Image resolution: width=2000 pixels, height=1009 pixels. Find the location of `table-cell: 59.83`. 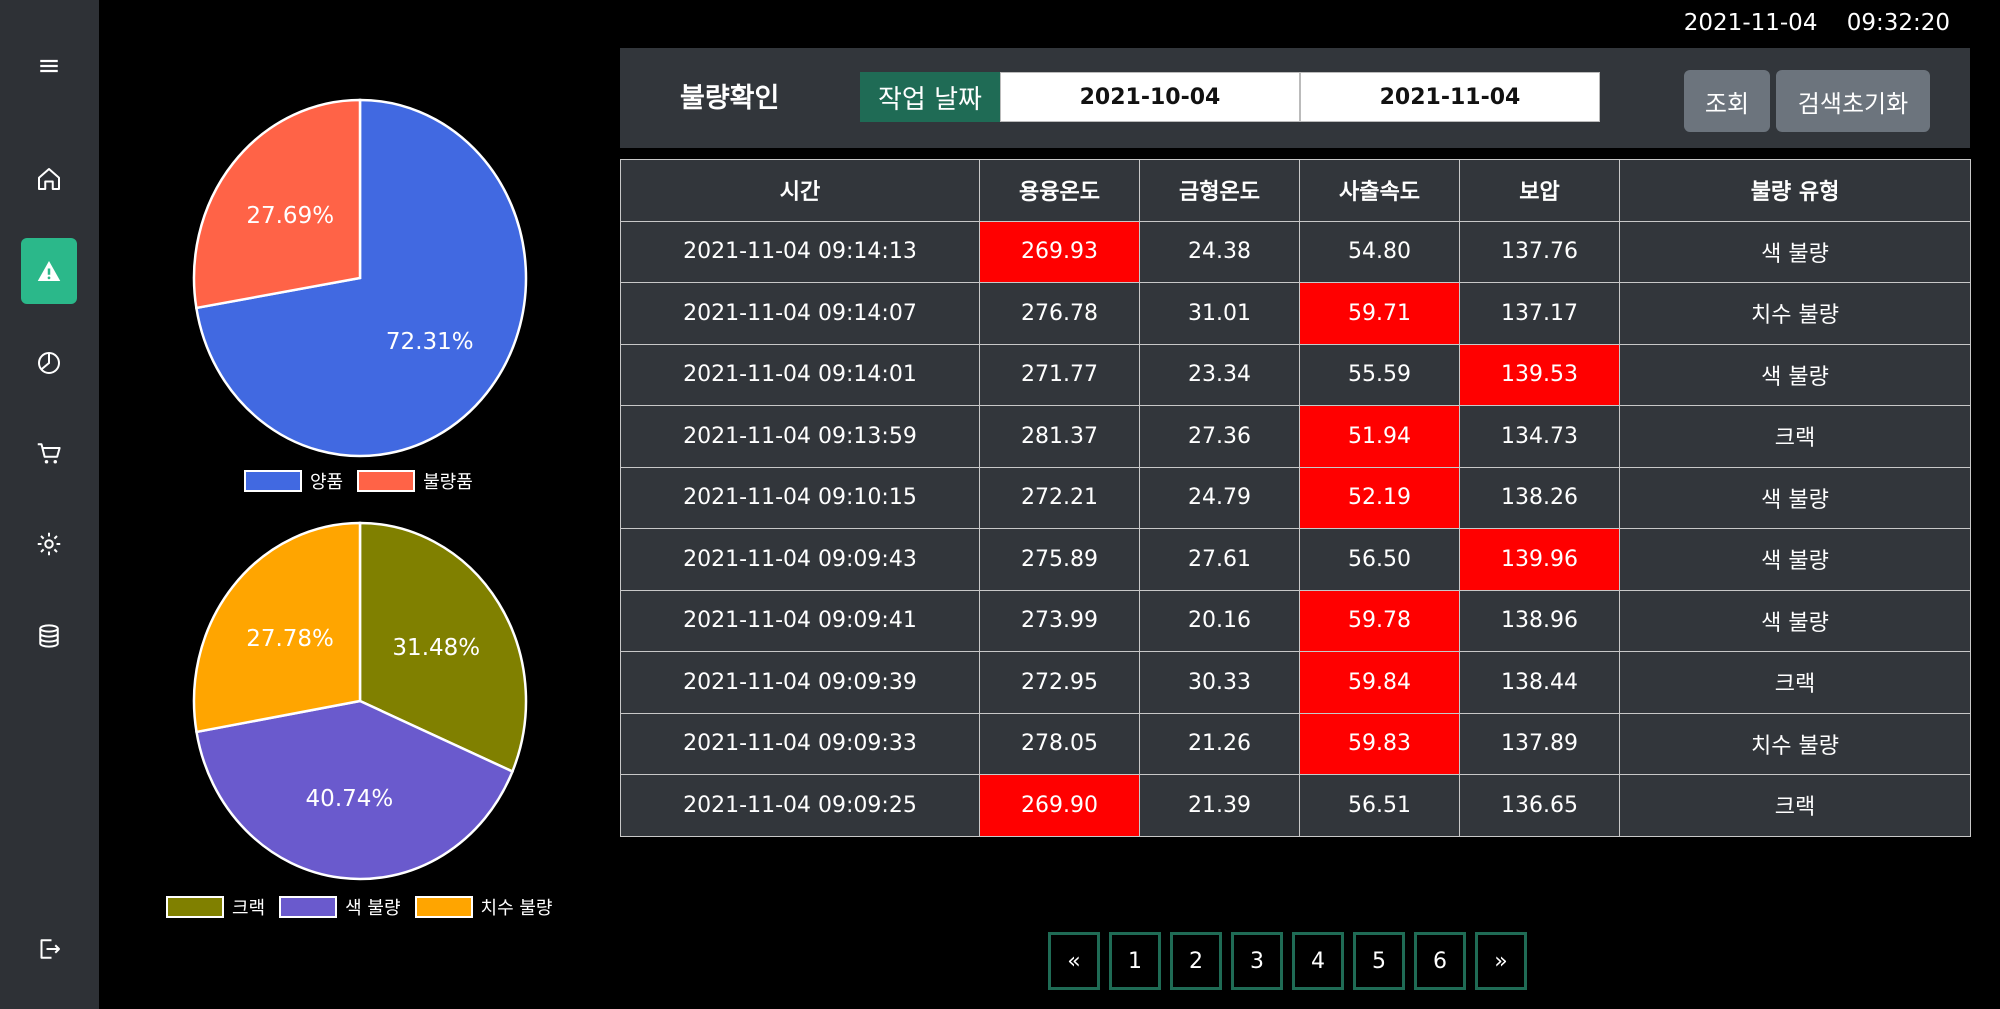

table-cell: 59.83 is located at coordinates (1379, 743).